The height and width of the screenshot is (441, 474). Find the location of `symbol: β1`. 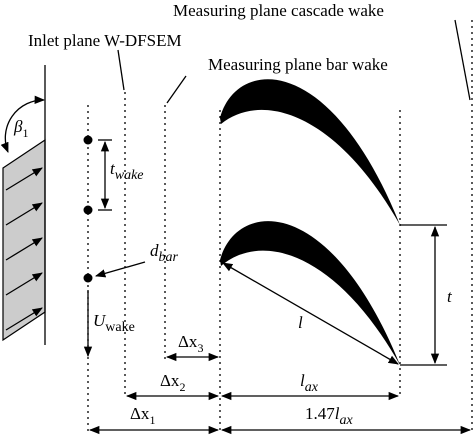

symbol: β1 is located at coordinates (20, 128).